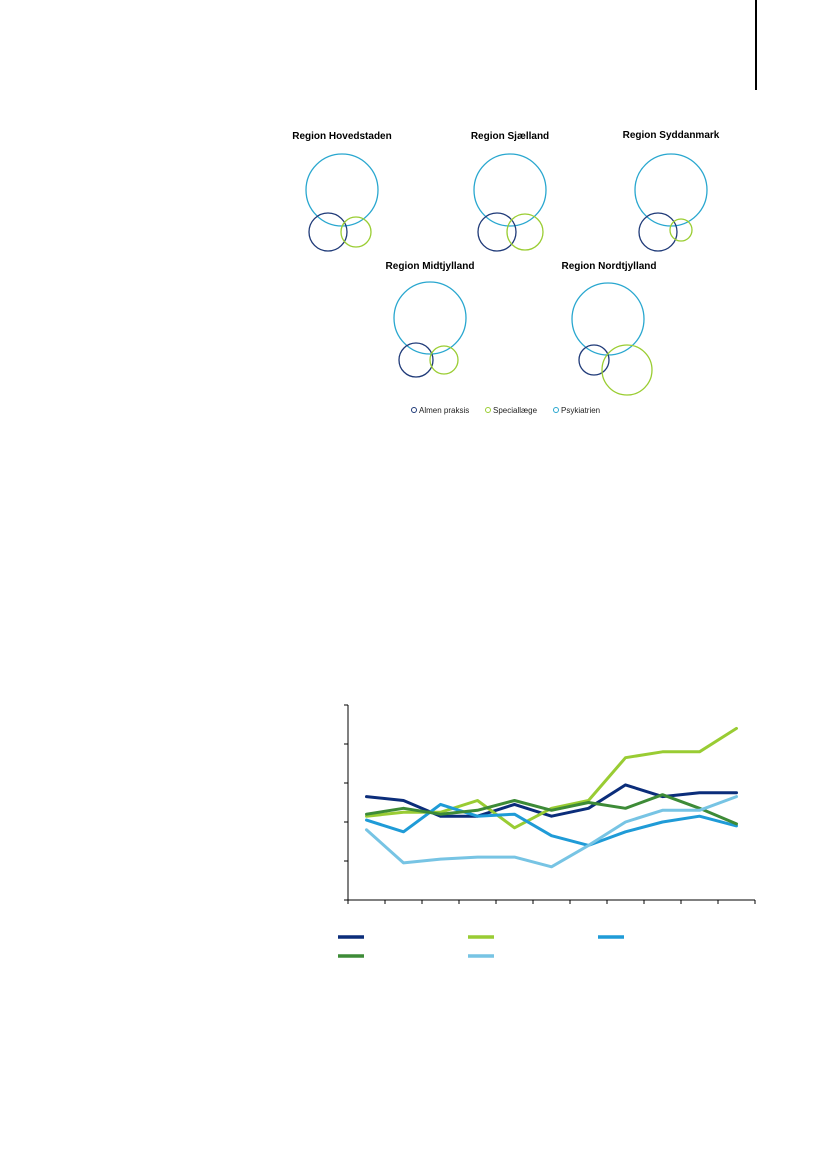 The width and height of the screenshot is (827, 1169). Describe the element at coordinates (671, 135) in the screenshot. I see `venn-panel-title-2: Region Syddanmark` at that location.